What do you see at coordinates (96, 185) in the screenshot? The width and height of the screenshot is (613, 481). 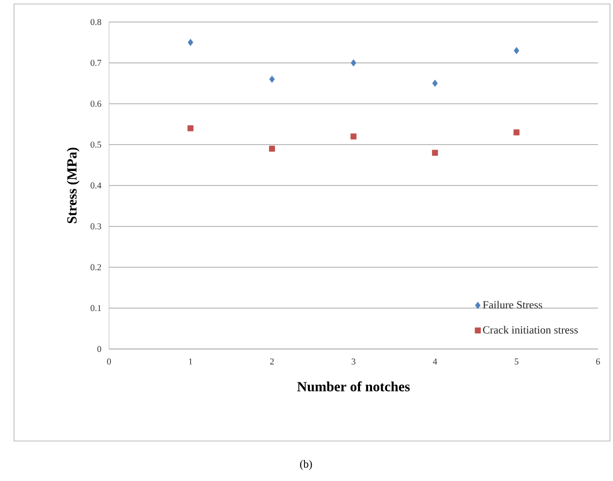 I see `y-tick-label: 0.4` at bounding box center [96, 185].